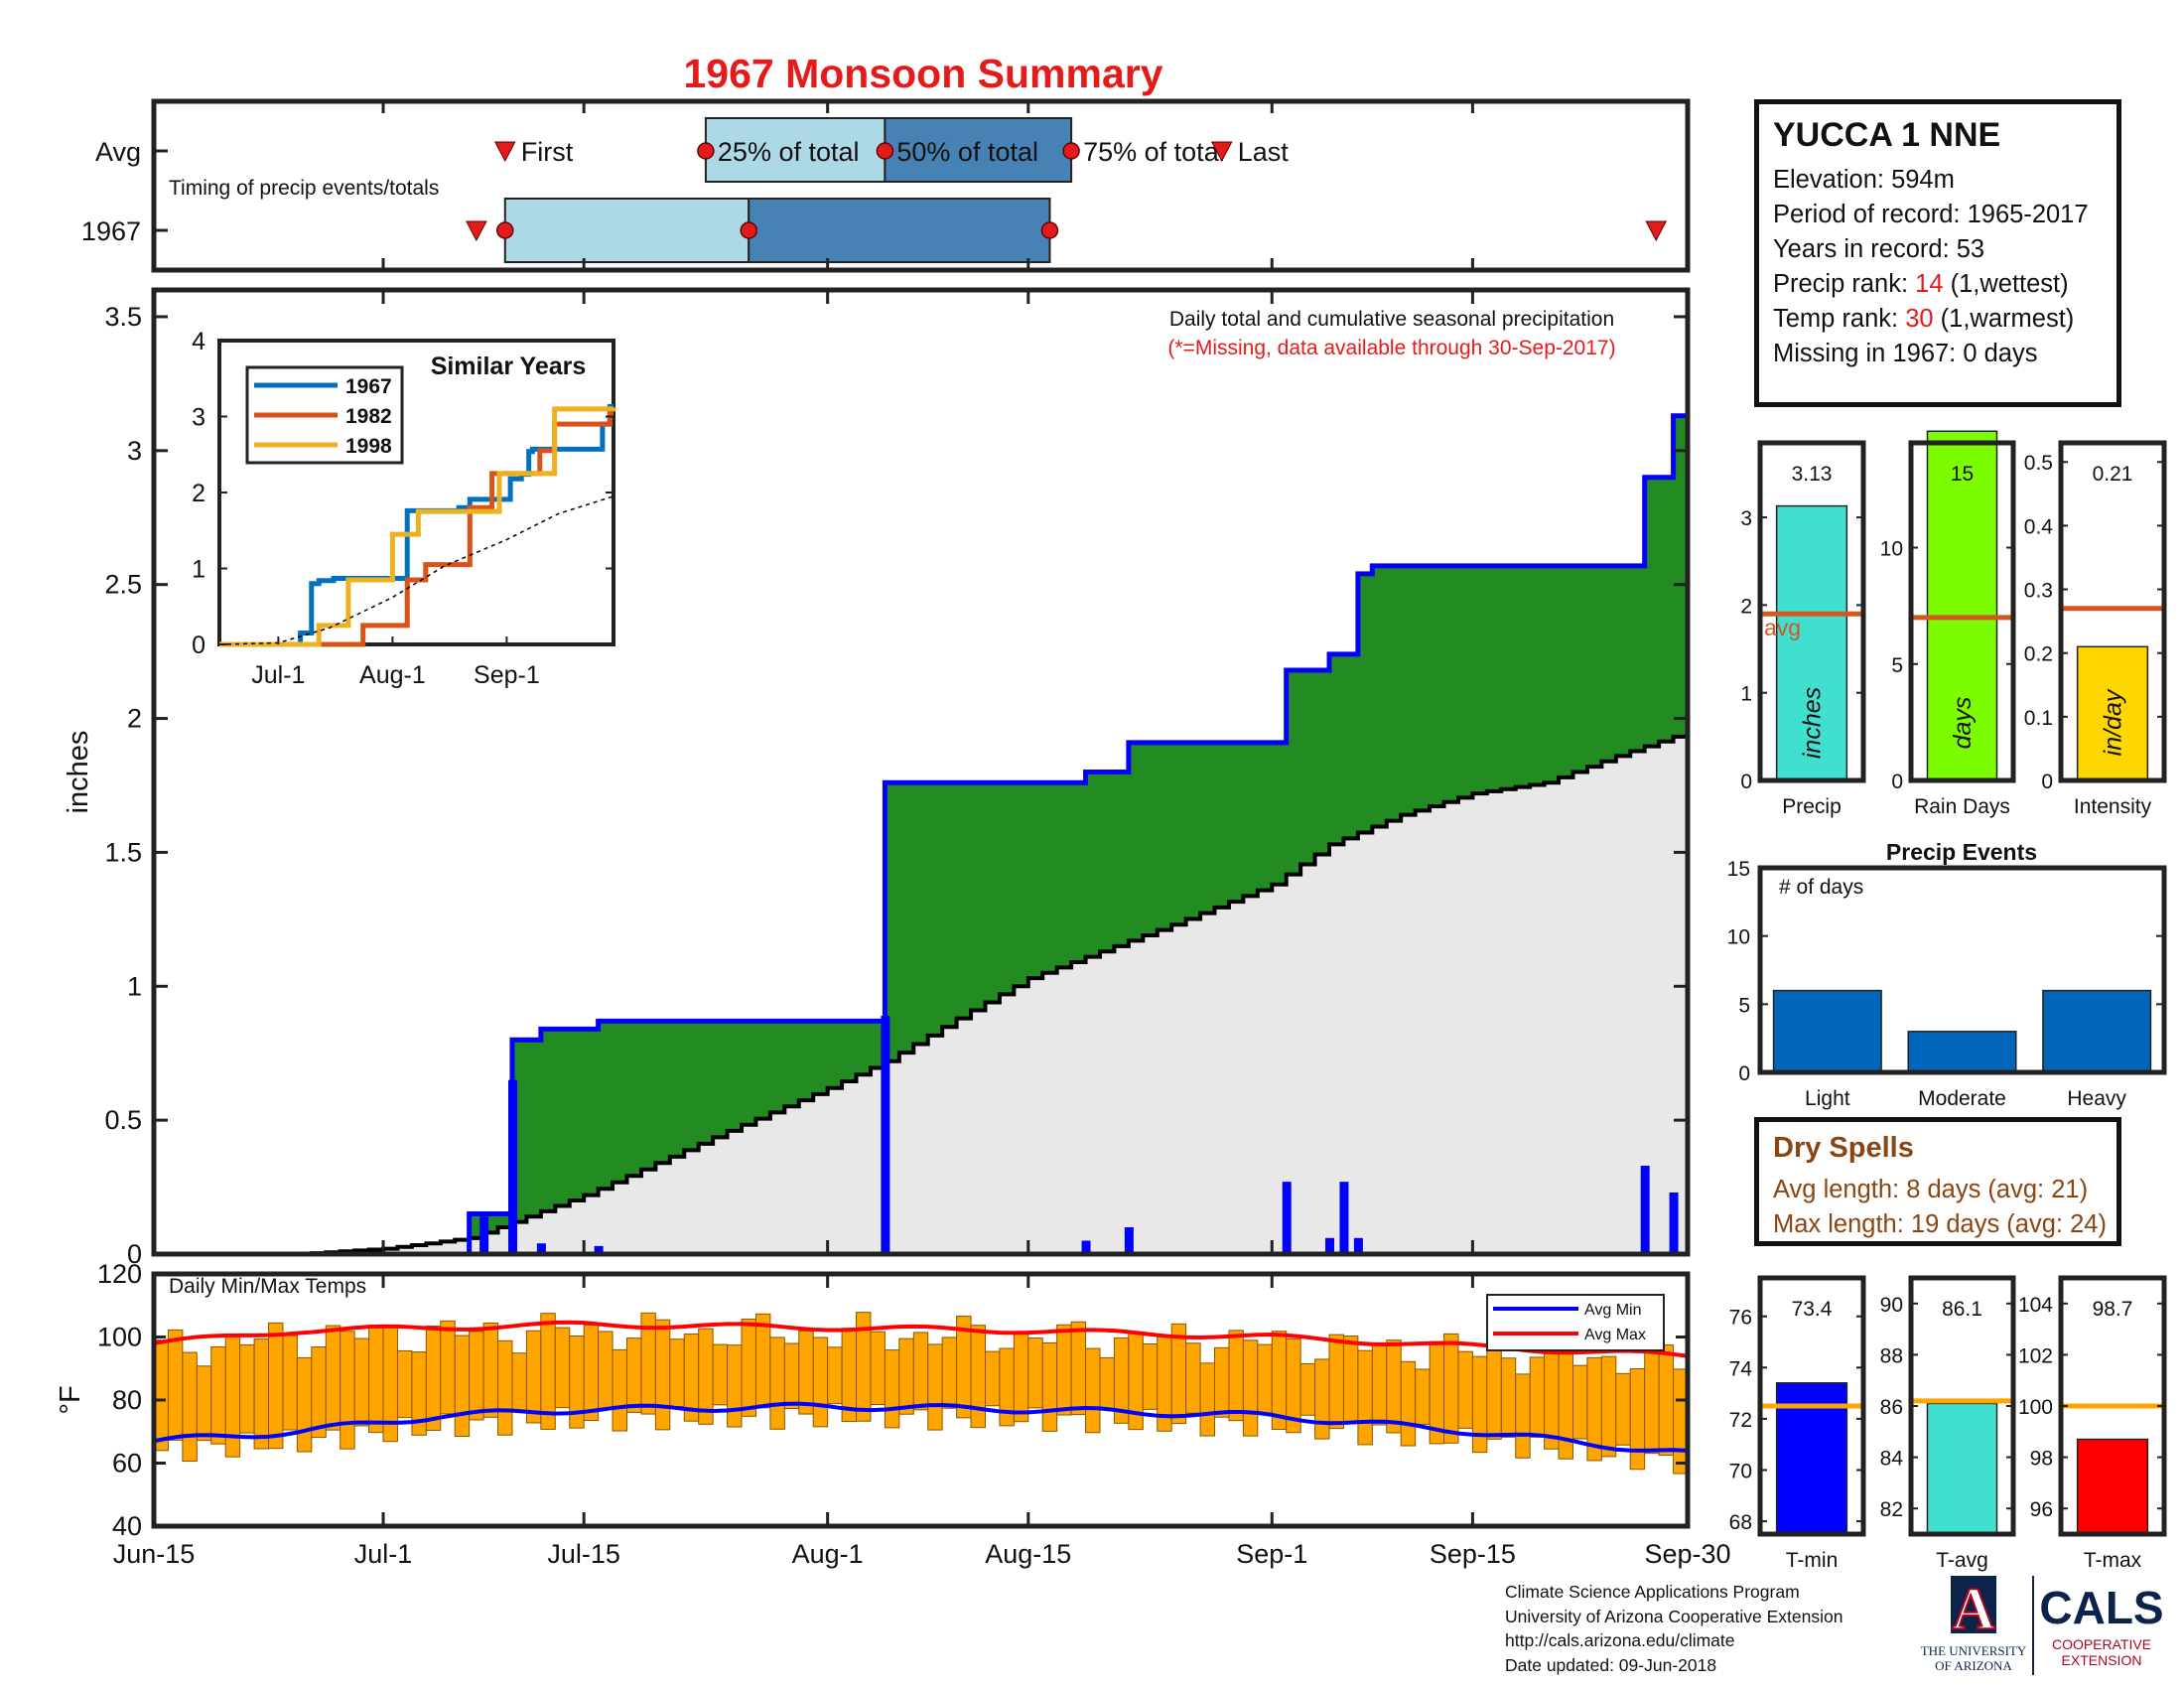 The height and width of the screenshot is (1688, 2184). What do you see at coordinates (1892, 1459) in the screenshot?
I see `temp-t-avg-tick-label: 84` at bounding box center [1892, 1459].